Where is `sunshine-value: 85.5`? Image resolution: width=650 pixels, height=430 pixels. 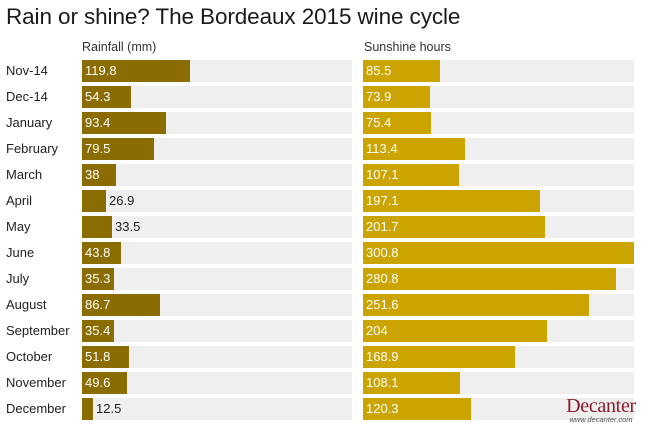
sunshine-value: 85.5 is located at coordinates (379, 70).